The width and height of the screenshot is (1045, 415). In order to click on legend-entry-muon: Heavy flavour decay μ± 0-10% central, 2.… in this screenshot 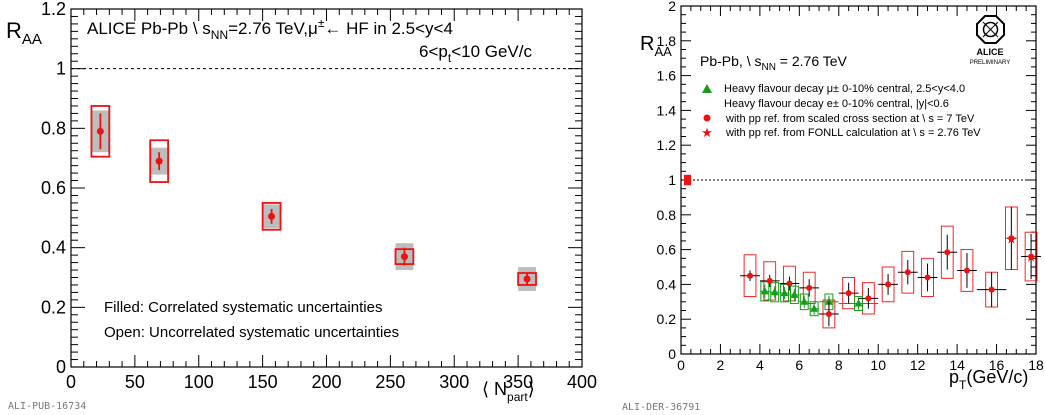, I will do `click(844, 89)`.